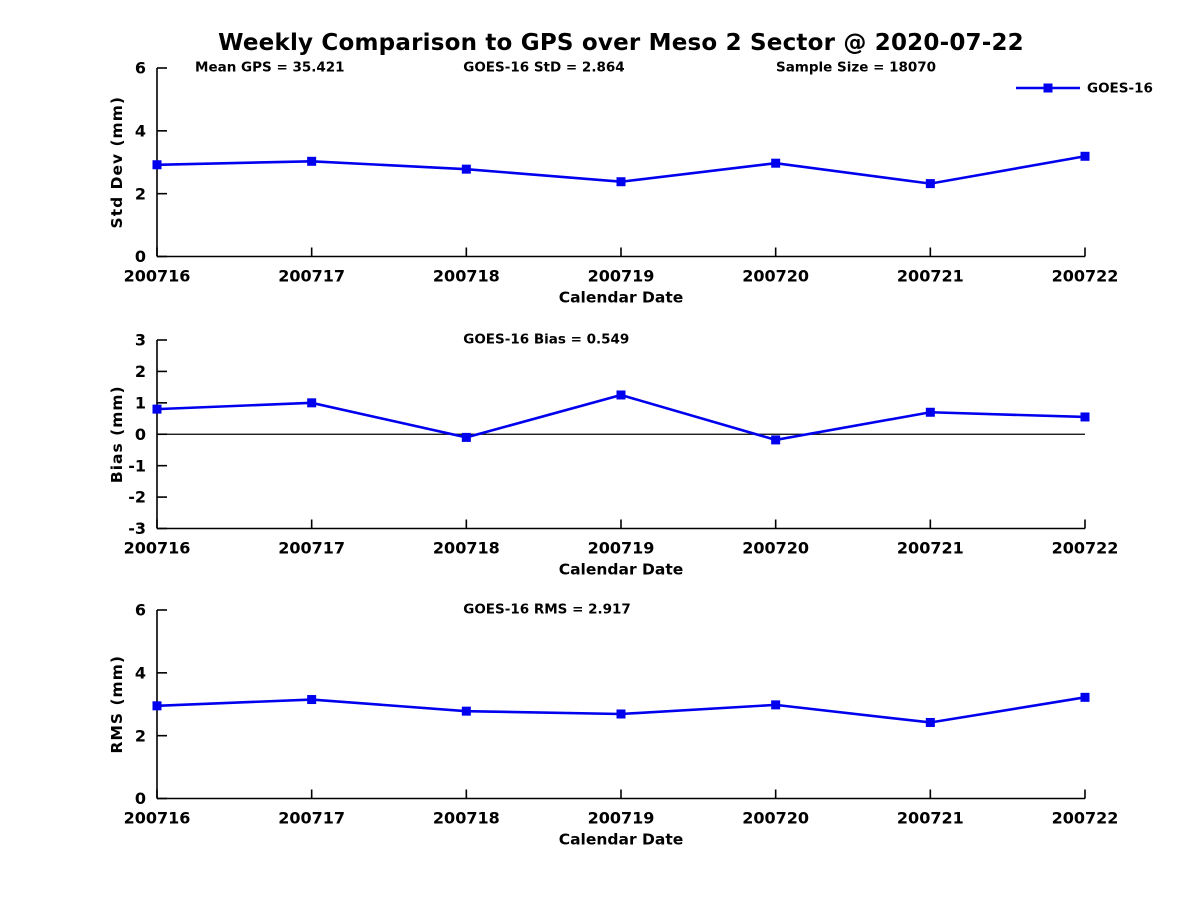 The height and width of the screenshot is (900, 1200). Describe the element at coordinates (270, 68) in the screenshot. I see `annotation: Mean GPS = 35.421` at that location.